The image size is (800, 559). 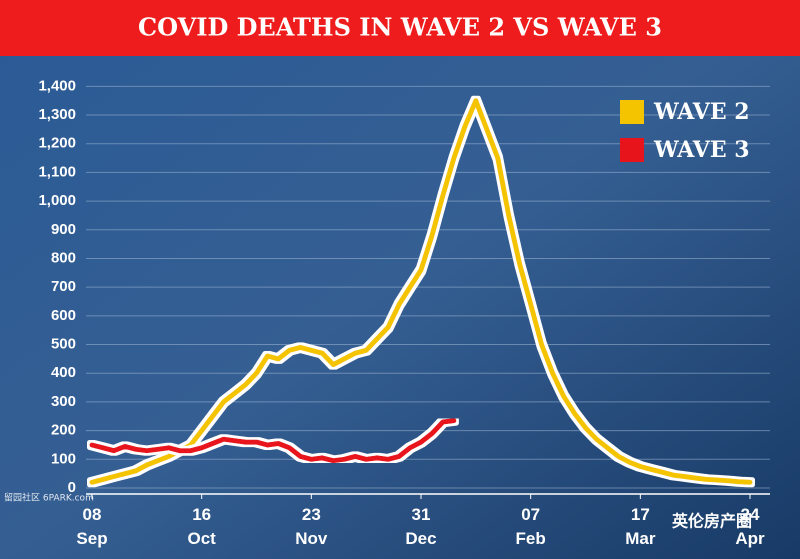 I want to click on y-tick-label: 700, so click(x=63, y=286).